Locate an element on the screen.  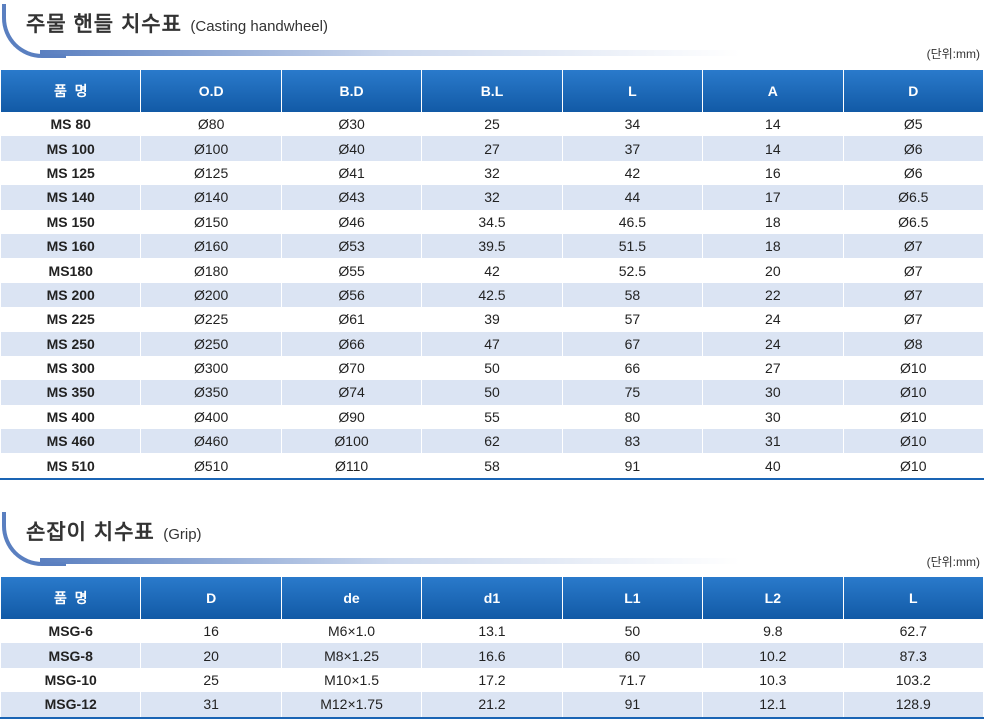
table-row: MS 300 Ø300 Ø70 50 66 27 Ø10 is located at coordinates (492, 368).